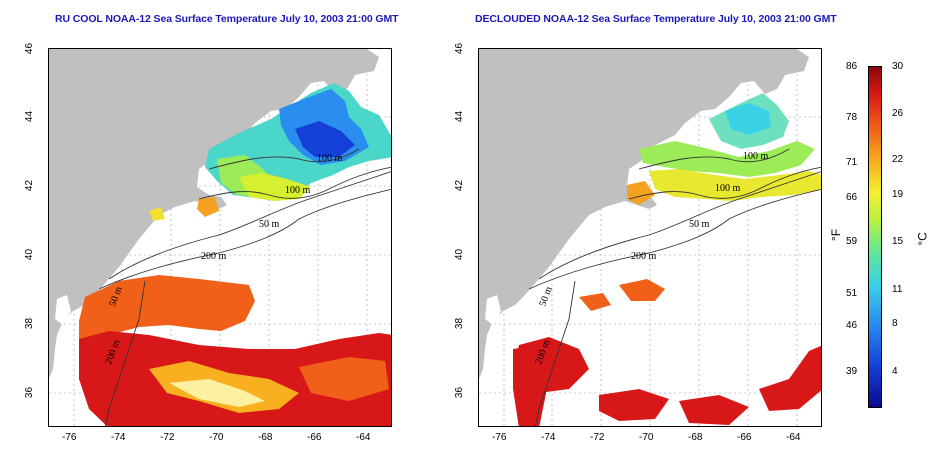  I want to click on right-contour-label-50m: 50 m, so click(699, 224).